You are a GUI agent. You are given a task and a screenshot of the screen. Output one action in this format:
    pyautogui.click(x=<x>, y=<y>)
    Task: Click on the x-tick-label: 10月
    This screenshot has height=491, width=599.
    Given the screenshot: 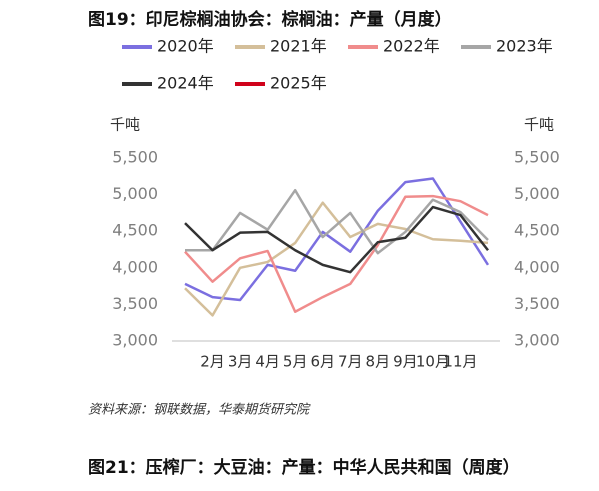 What is the action you would take?
    pyautogui.click(x=433, y=362)
    